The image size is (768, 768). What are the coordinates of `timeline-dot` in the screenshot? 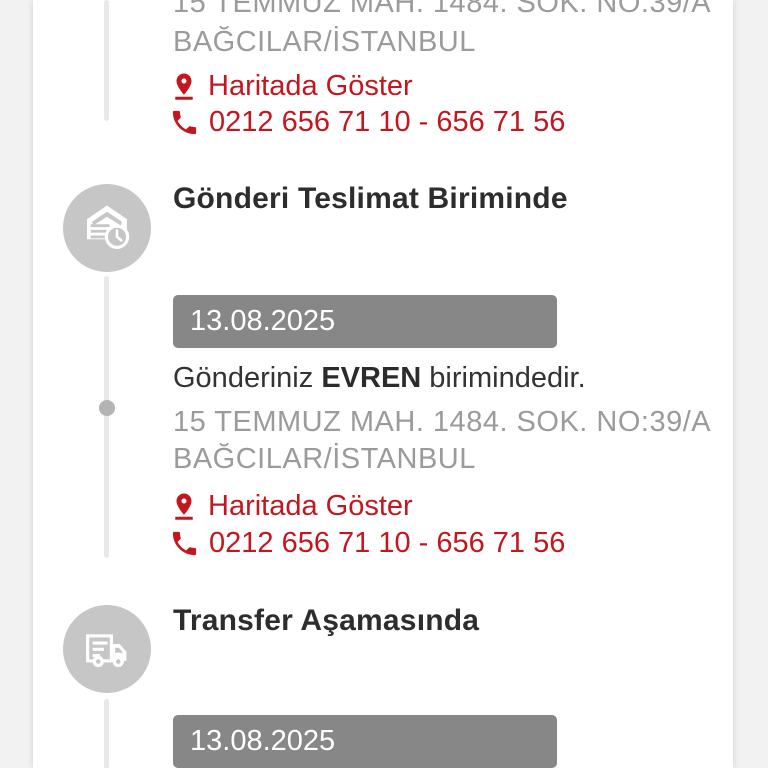 It's located at (107, 408).